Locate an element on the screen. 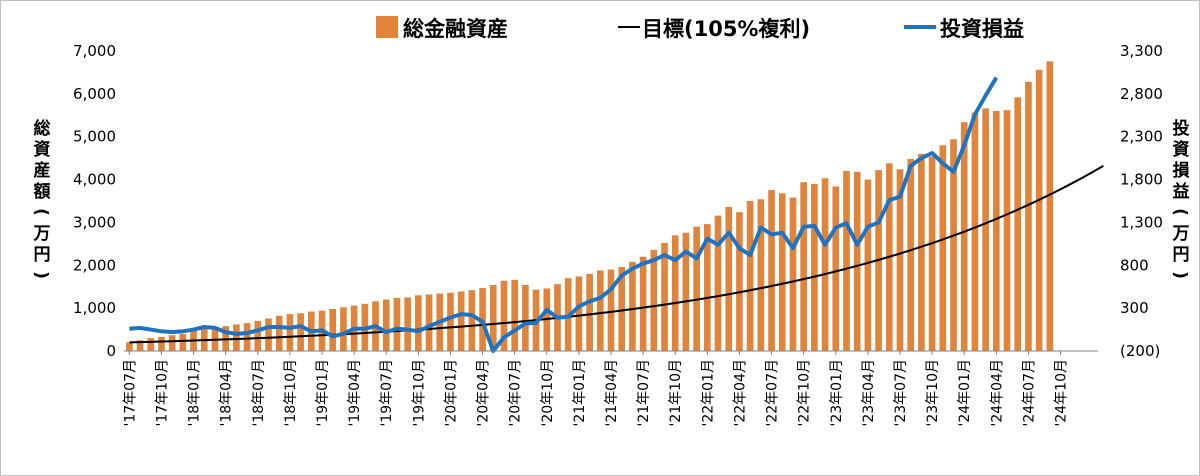  x-tick-label: '17年10月 is located at coordinates (162, 392).